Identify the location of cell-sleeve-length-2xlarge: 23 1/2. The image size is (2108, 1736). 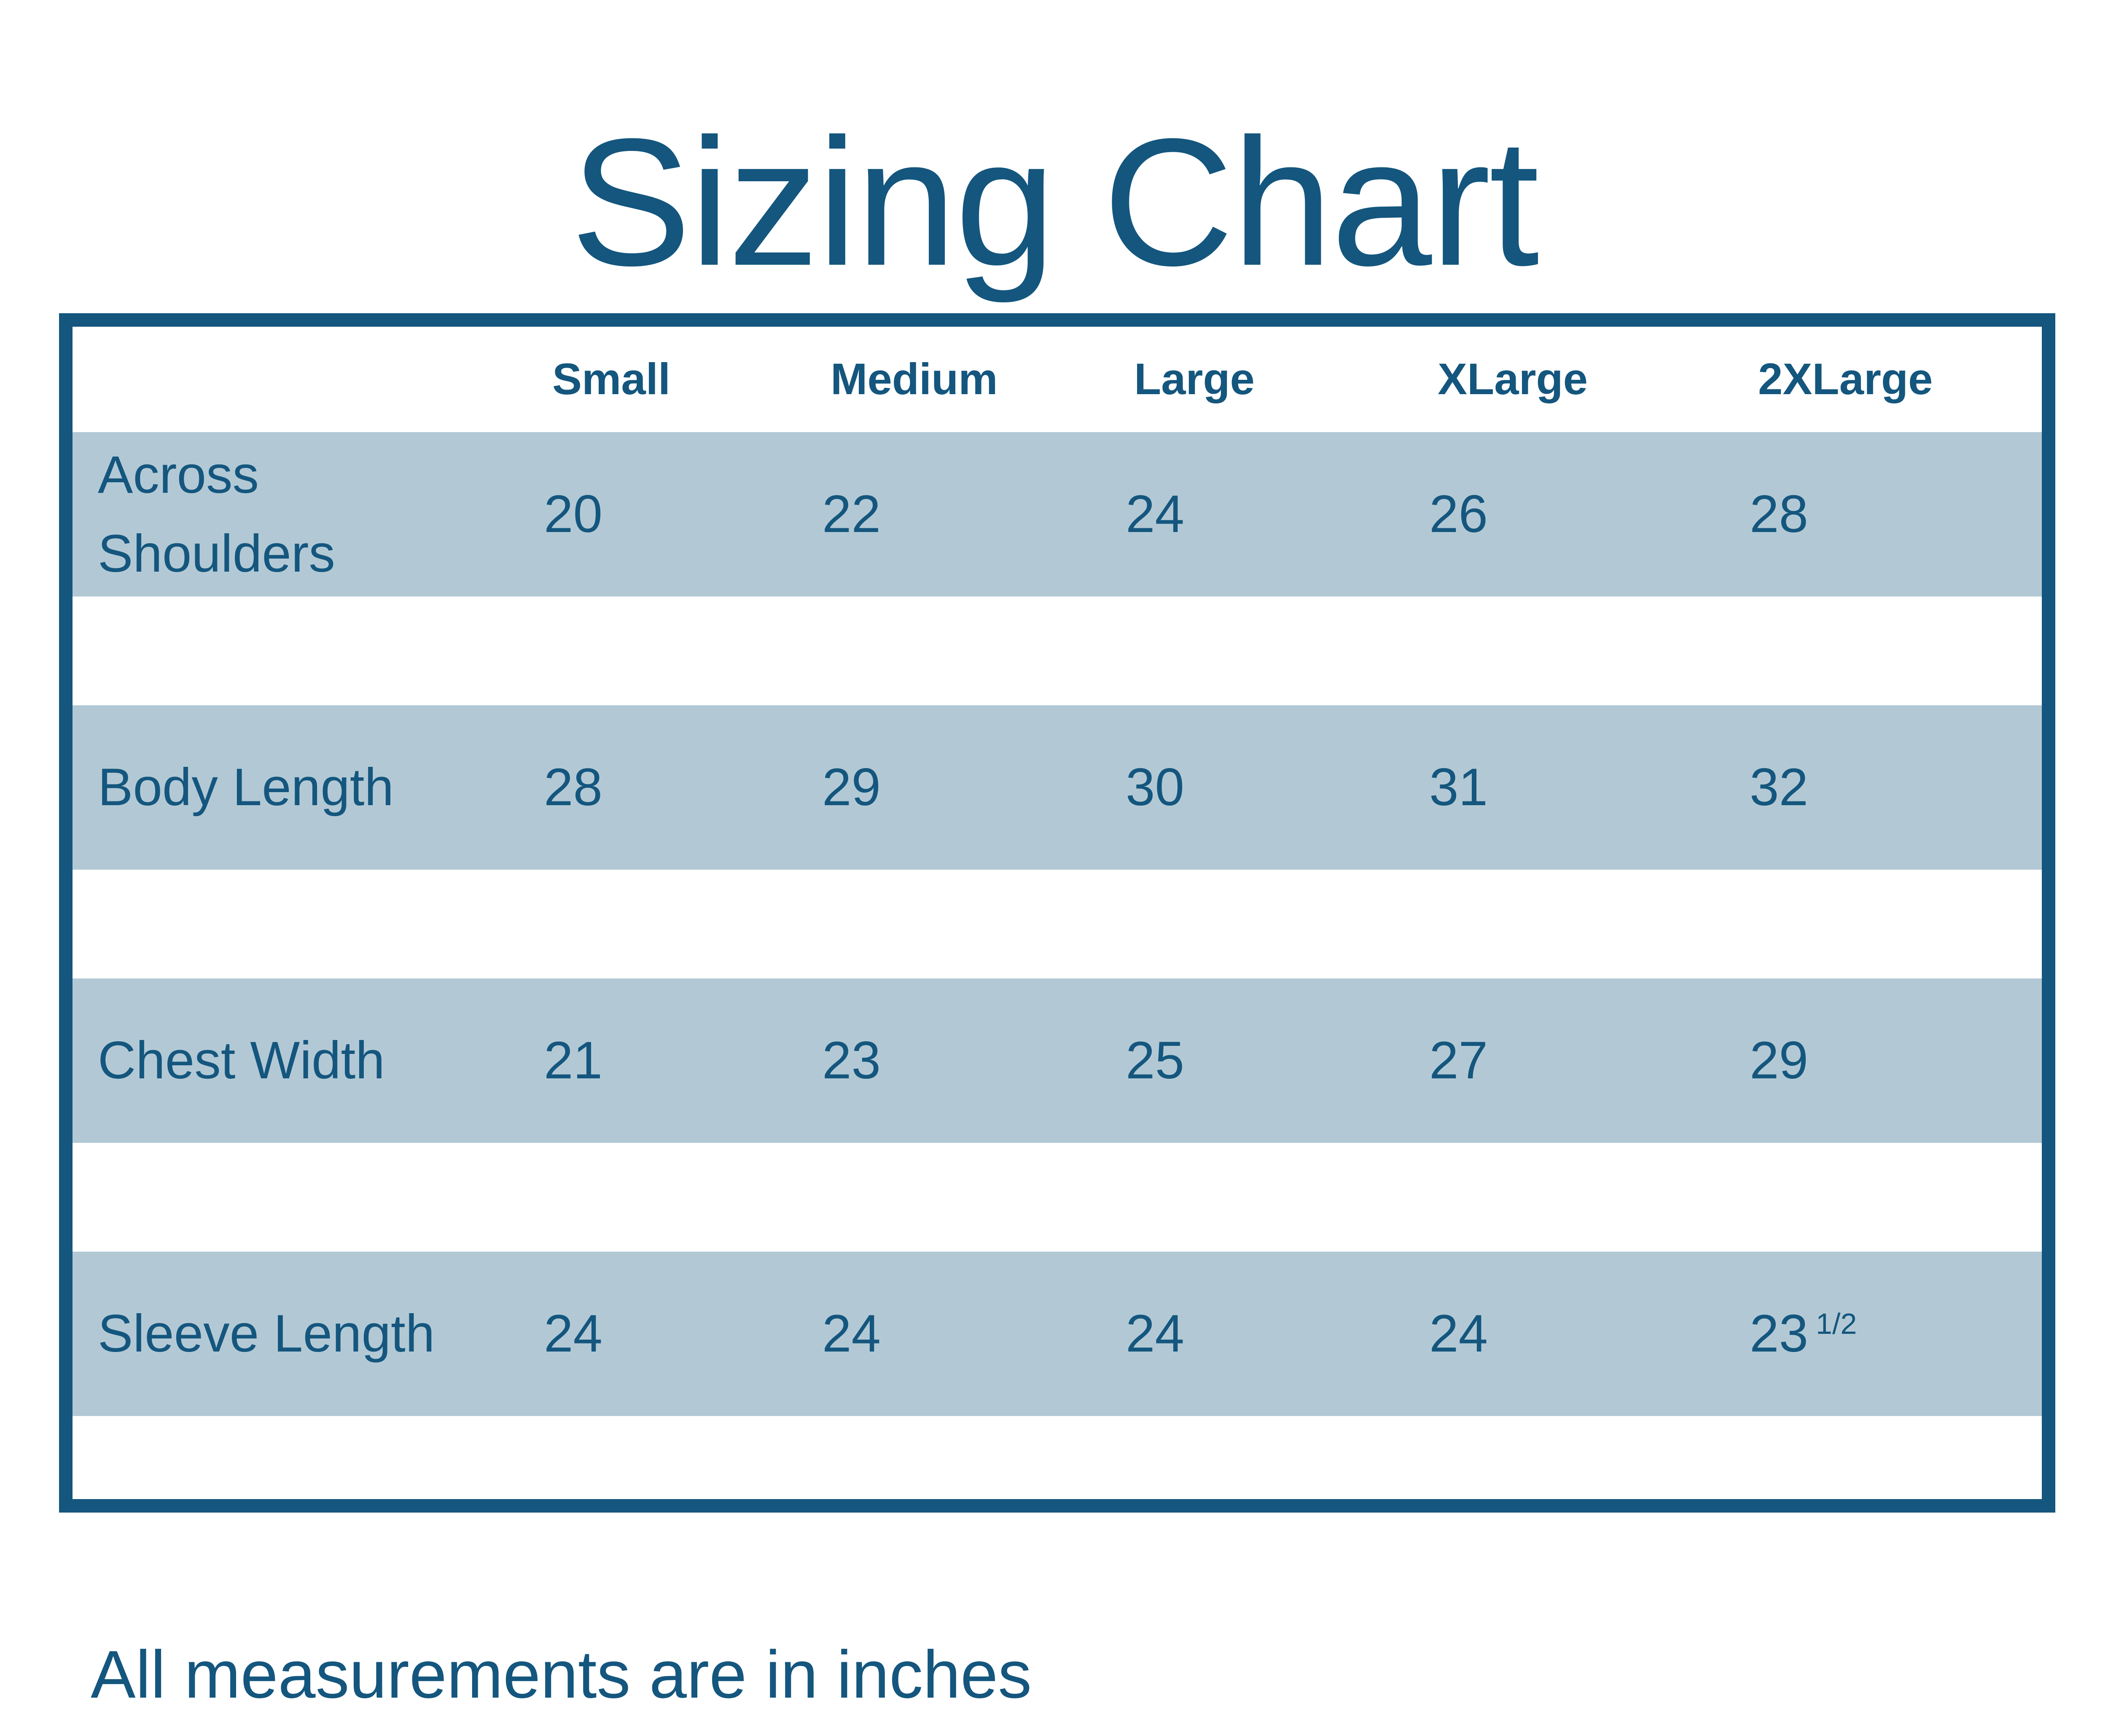
(1894, 1333).